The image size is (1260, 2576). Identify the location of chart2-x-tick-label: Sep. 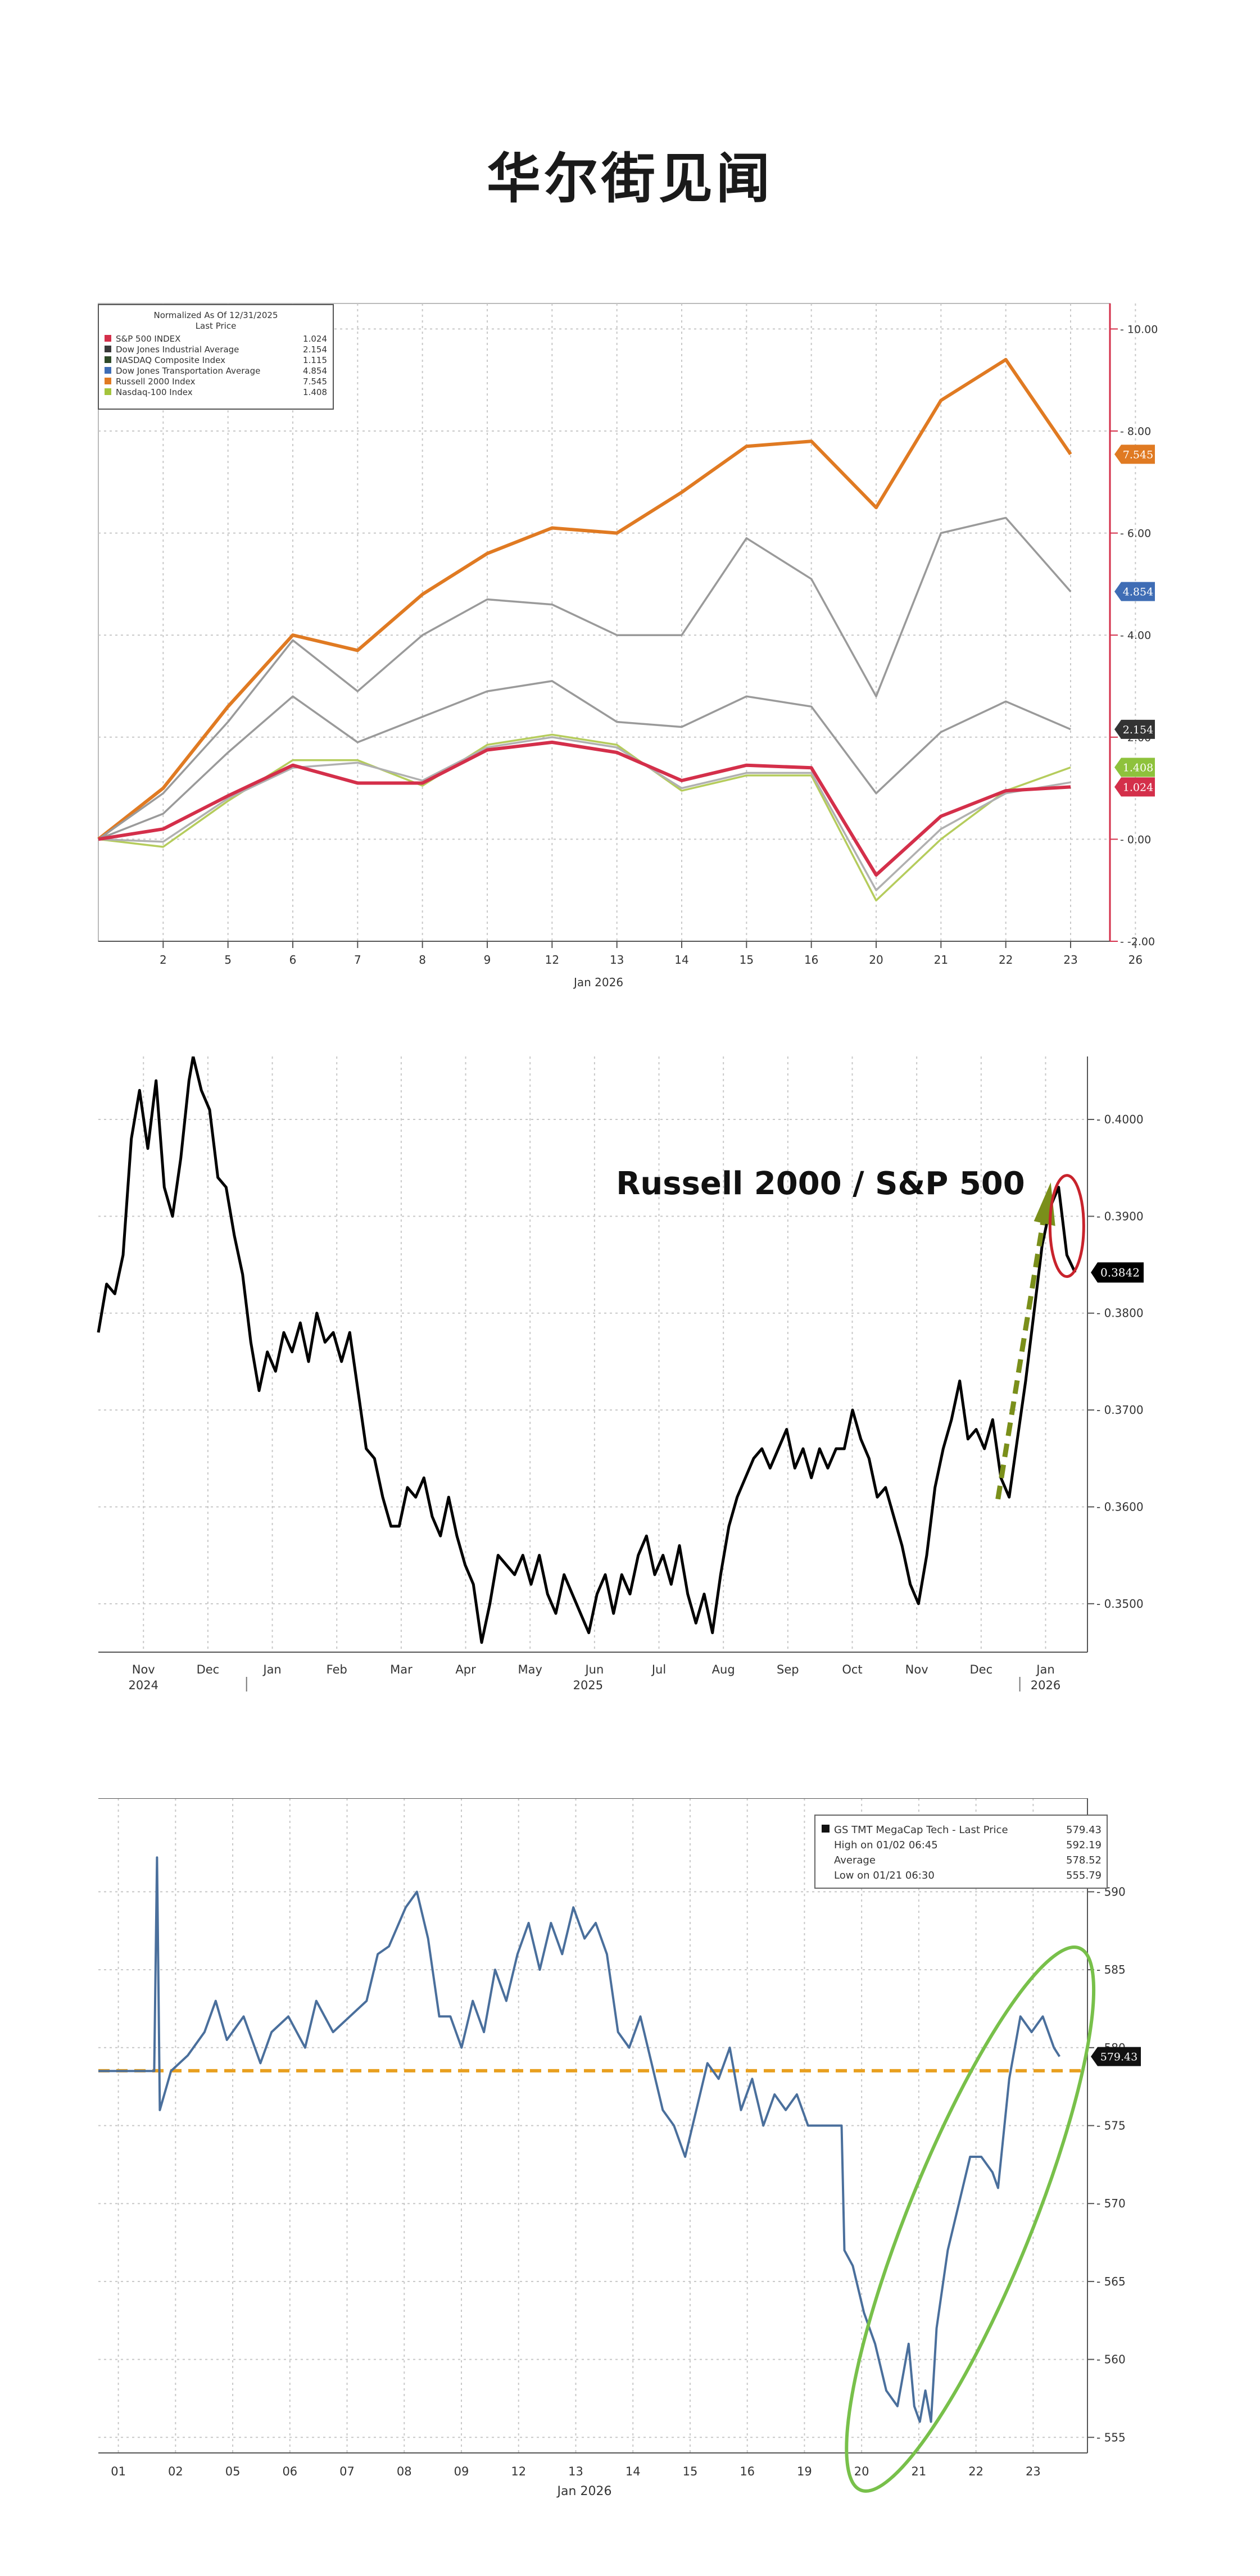
(788, 1669).